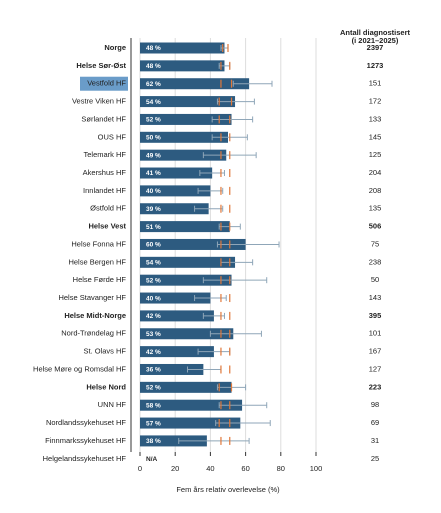  What do you see at coordinates (153, 173) in the screenshot?
I see `value-label: 41 %` at bounding box center [153, 173].